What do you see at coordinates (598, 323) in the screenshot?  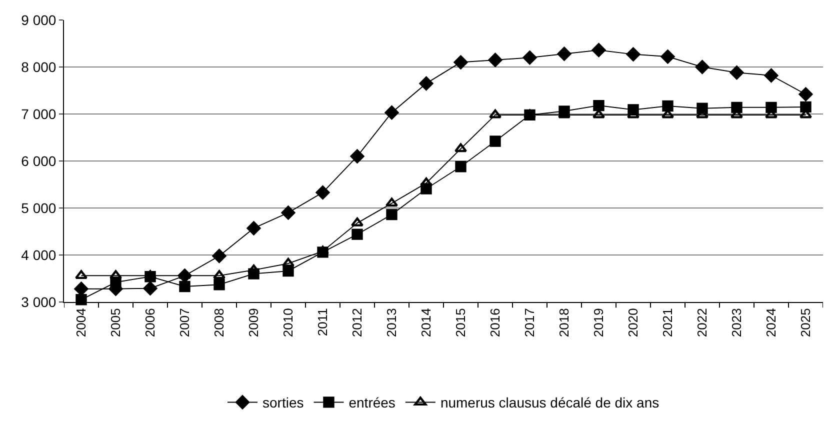 I see `x-tick-label: 2019` at bounding box center [598, 323].